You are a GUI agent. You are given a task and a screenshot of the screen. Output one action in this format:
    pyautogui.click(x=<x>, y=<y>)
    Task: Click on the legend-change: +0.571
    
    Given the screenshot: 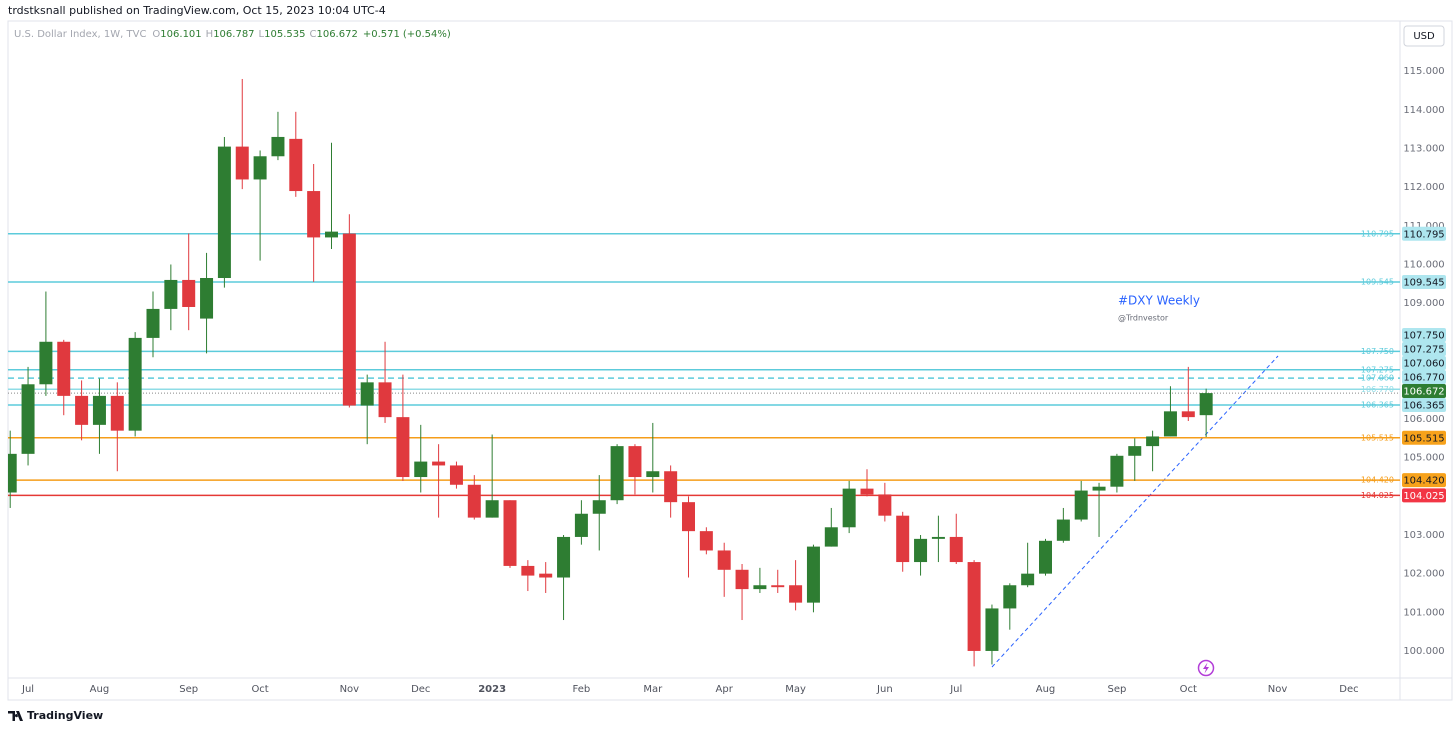 What is the action you would take?
    pyautogui.click(x=381, y=34)
    